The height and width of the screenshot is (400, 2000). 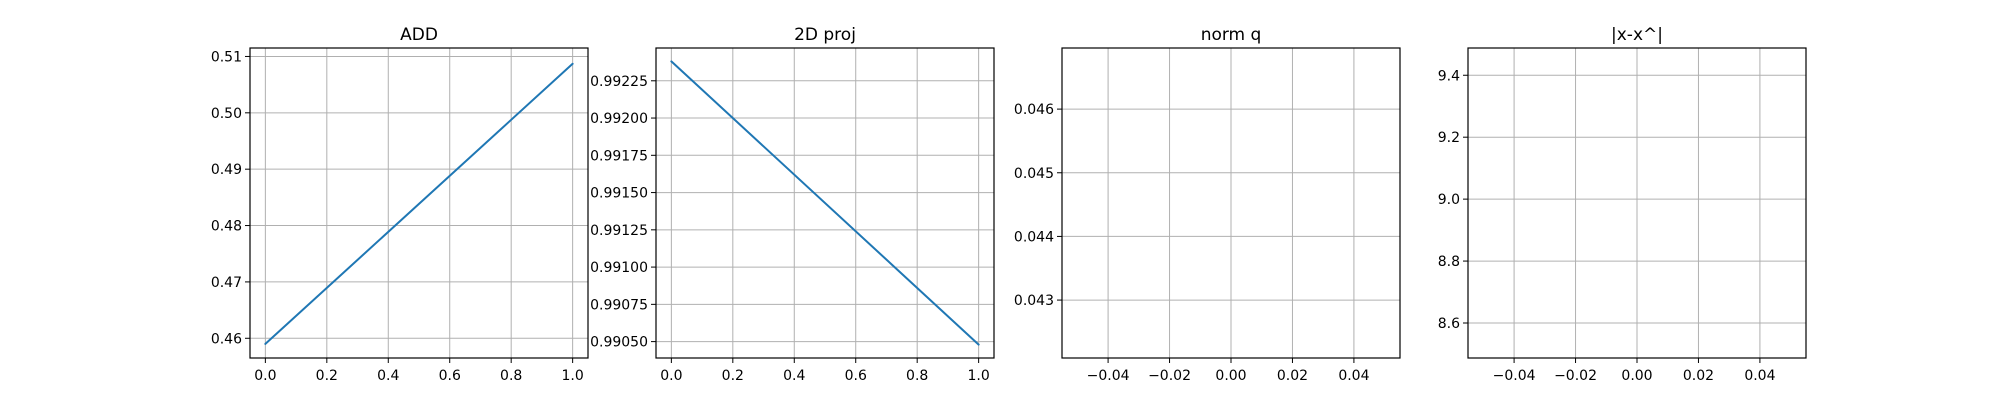 What do you see at coordinates (619, 268) in the screenshot?
I see `y-tick-label: 0.99100` at bounding box center [619, 268].